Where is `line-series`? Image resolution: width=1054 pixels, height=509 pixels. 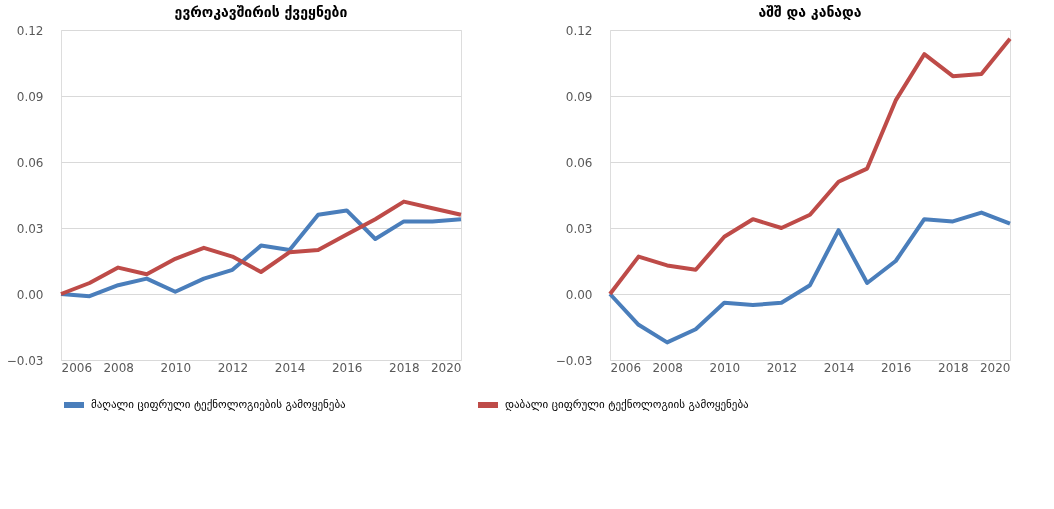
line-series is located at coordinates (810, 277).